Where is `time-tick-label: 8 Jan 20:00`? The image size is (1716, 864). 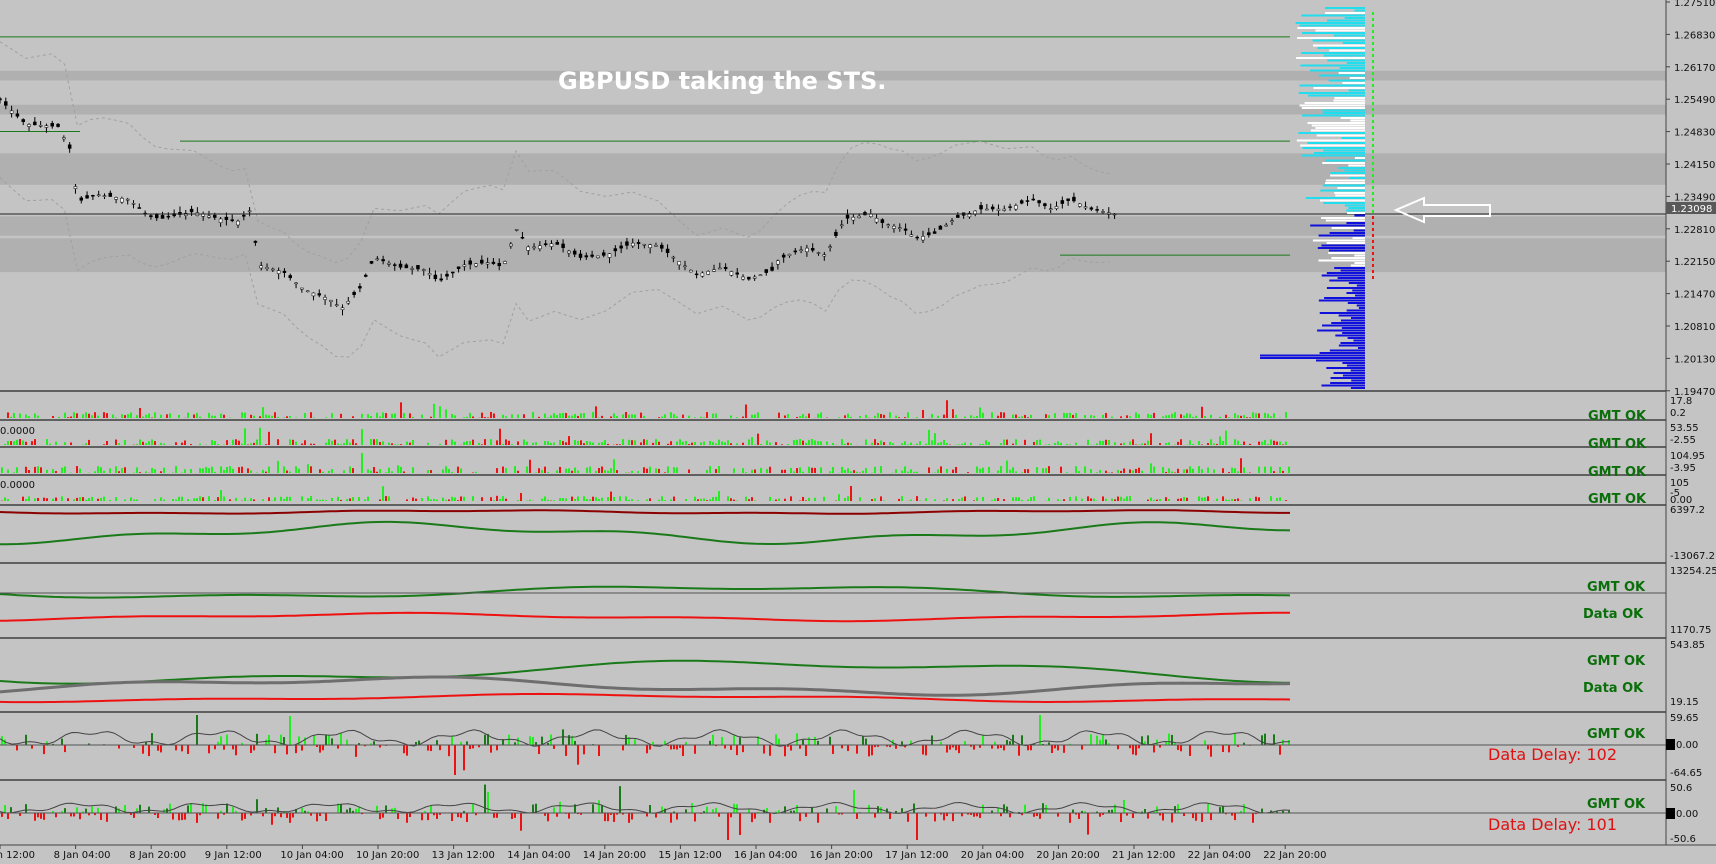 time-tick-label: 8 Jan 20:00 is located at coordinates (157, 855).